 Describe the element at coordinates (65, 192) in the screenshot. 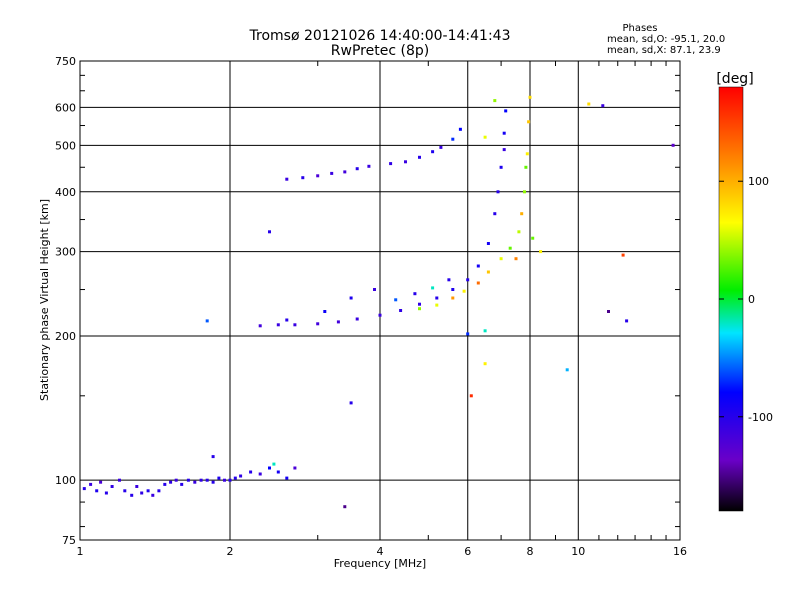

I see `y-tick-label: 400` at that location.